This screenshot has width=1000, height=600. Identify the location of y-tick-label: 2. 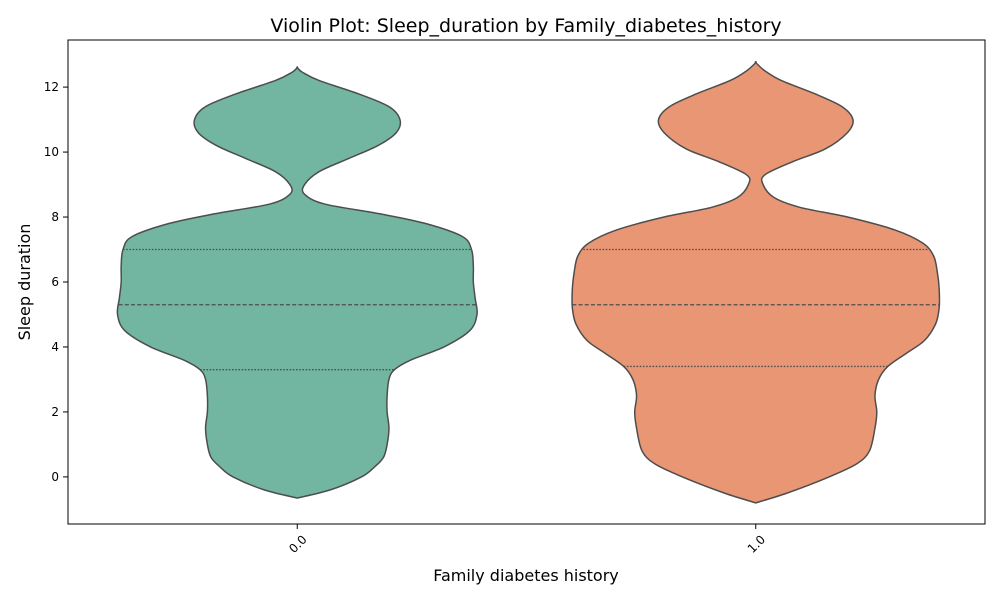
(55, 412).